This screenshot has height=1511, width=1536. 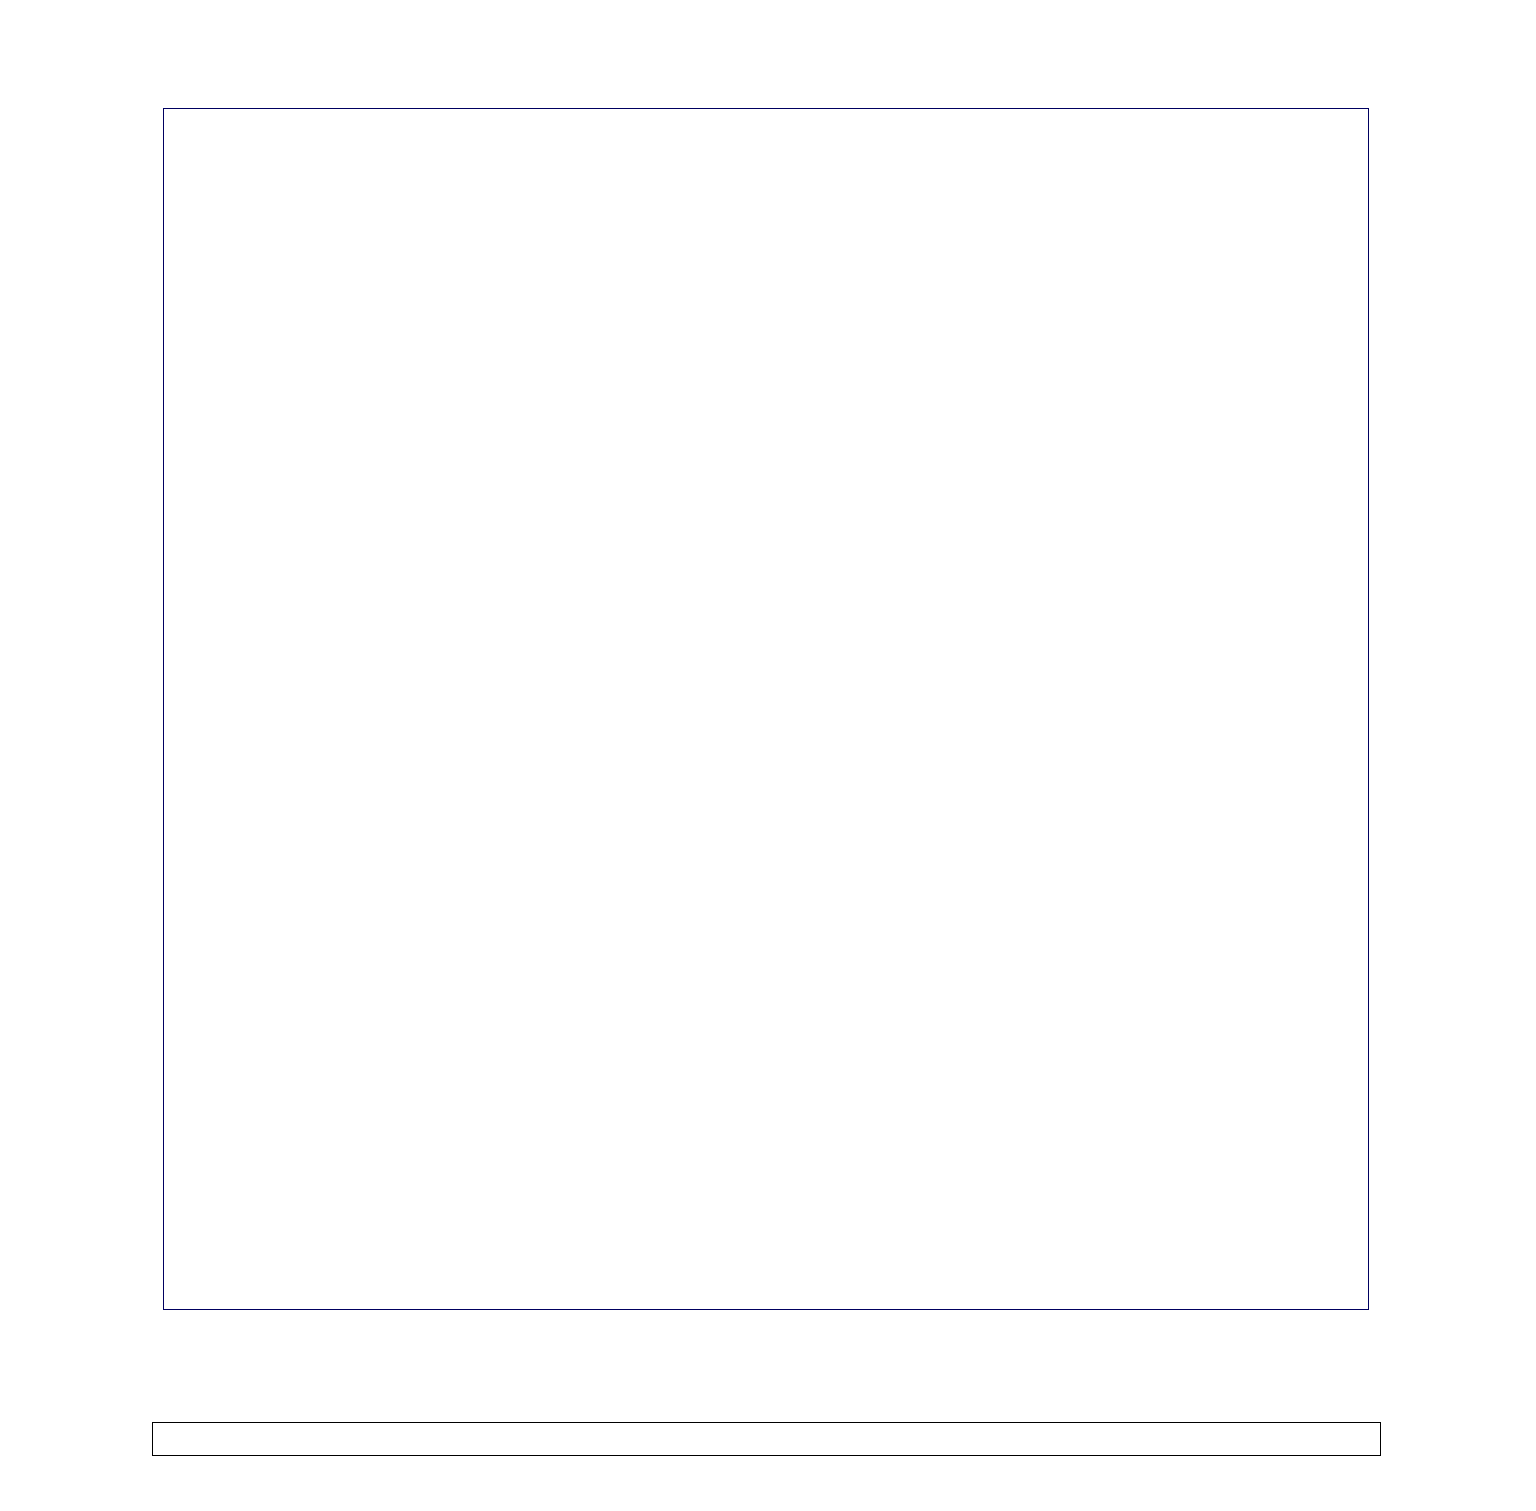 I want to click on crosshair-vertical-line, so click(x=767, y=709).